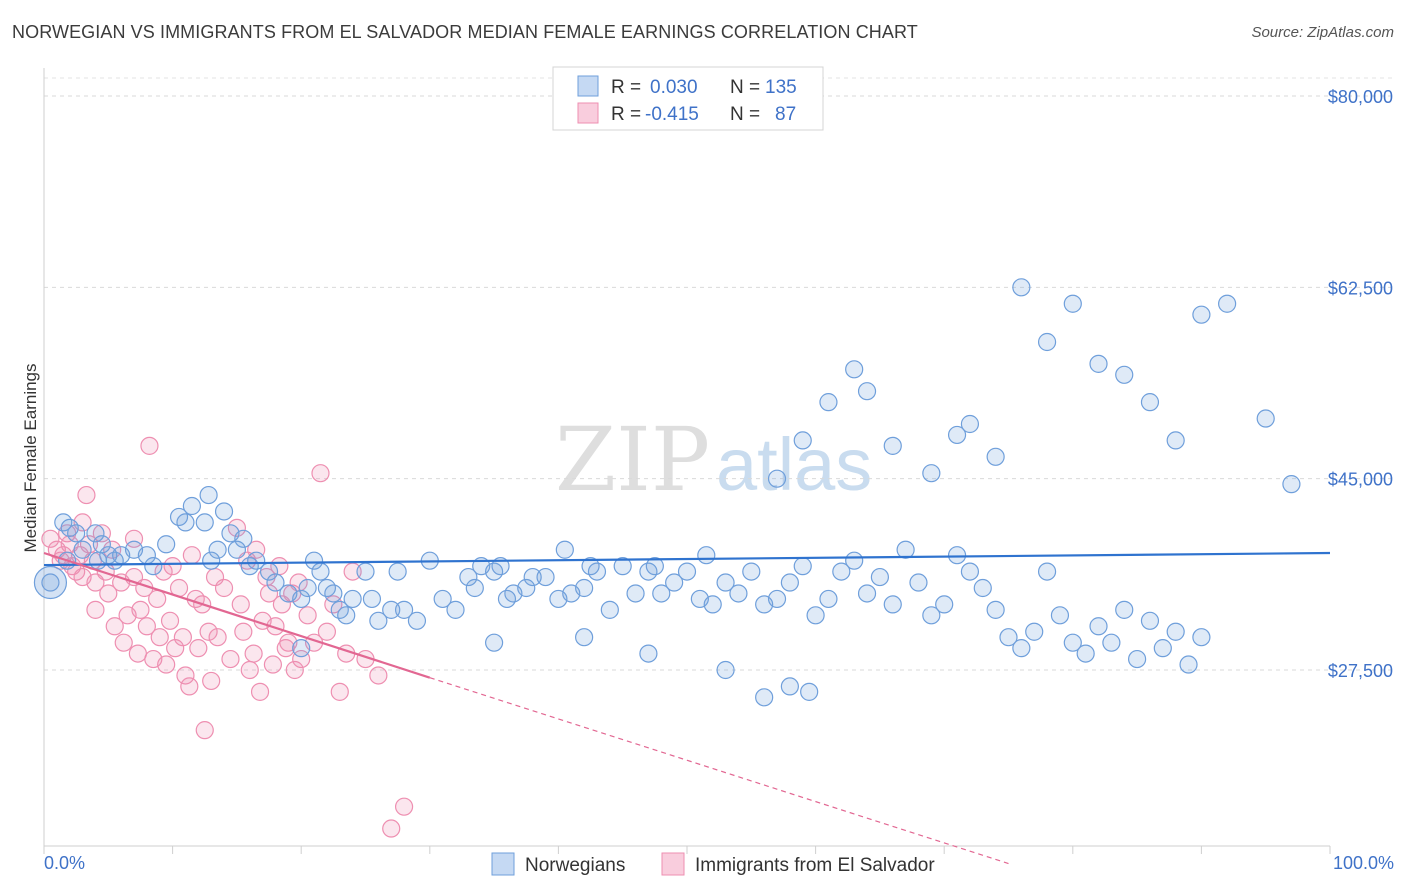 This screenshot has height=892, width=1406. What do you see at coordinates (588, 86) in the screenshot?
I see `legend-swatch-blue` at bounding box center [588, 86].